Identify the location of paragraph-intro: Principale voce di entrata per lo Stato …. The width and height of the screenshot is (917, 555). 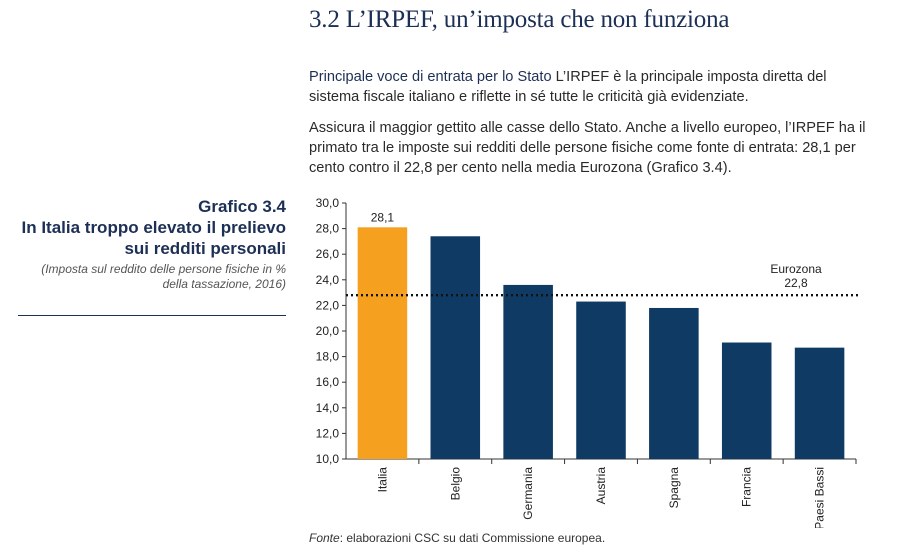
(591, 87).